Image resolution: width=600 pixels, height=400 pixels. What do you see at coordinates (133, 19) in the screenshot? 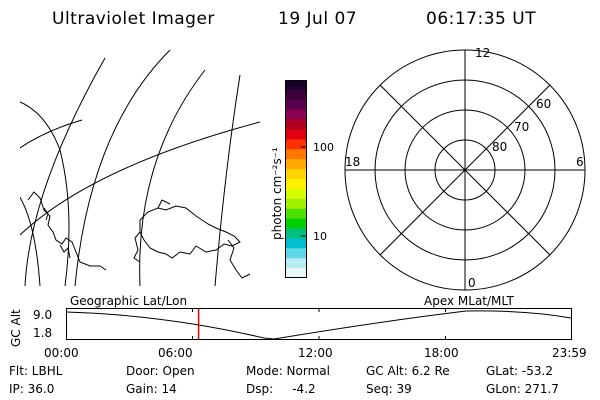
I see `app-title: Ultraviolet Imager` at bounding box center [133, 19].